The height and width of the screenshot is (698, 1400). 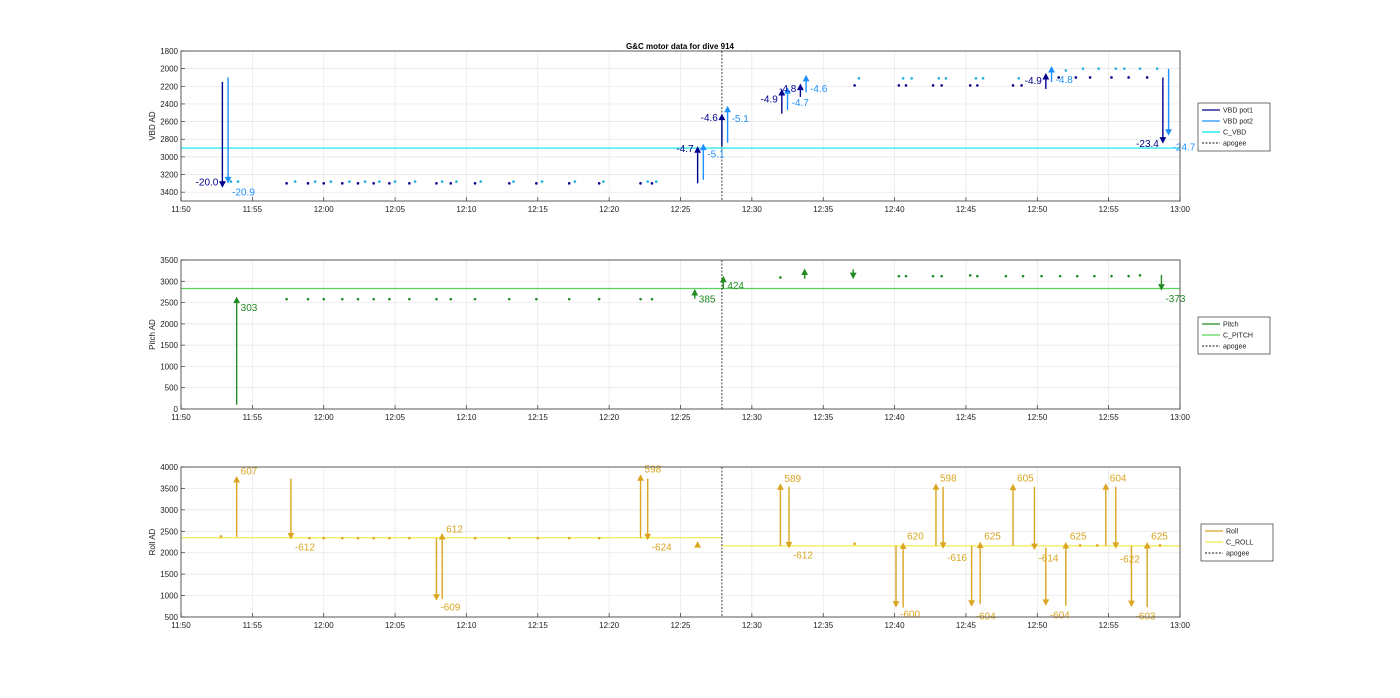 What do you see at coordinates (169, 157) in the screenshot?
I see `y-tick-label: 3000` at bounding box center [169, 157].